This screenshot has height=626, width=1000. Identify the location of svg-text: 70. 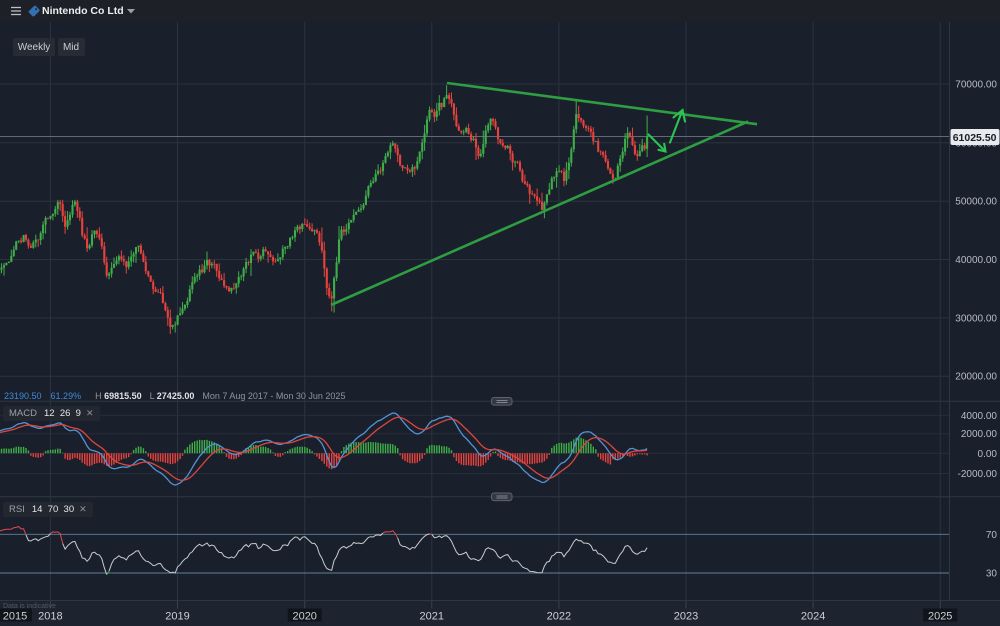
(992, 535).